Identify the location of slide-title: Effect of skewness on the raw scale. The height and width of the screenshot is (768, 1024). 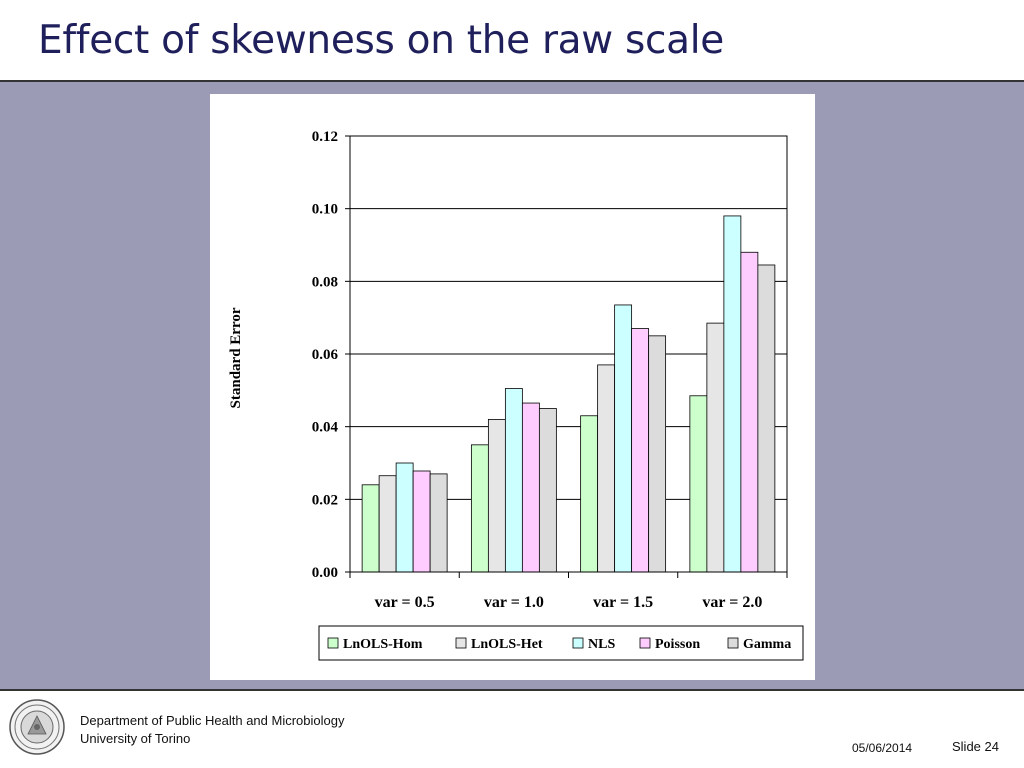
(381, 40).